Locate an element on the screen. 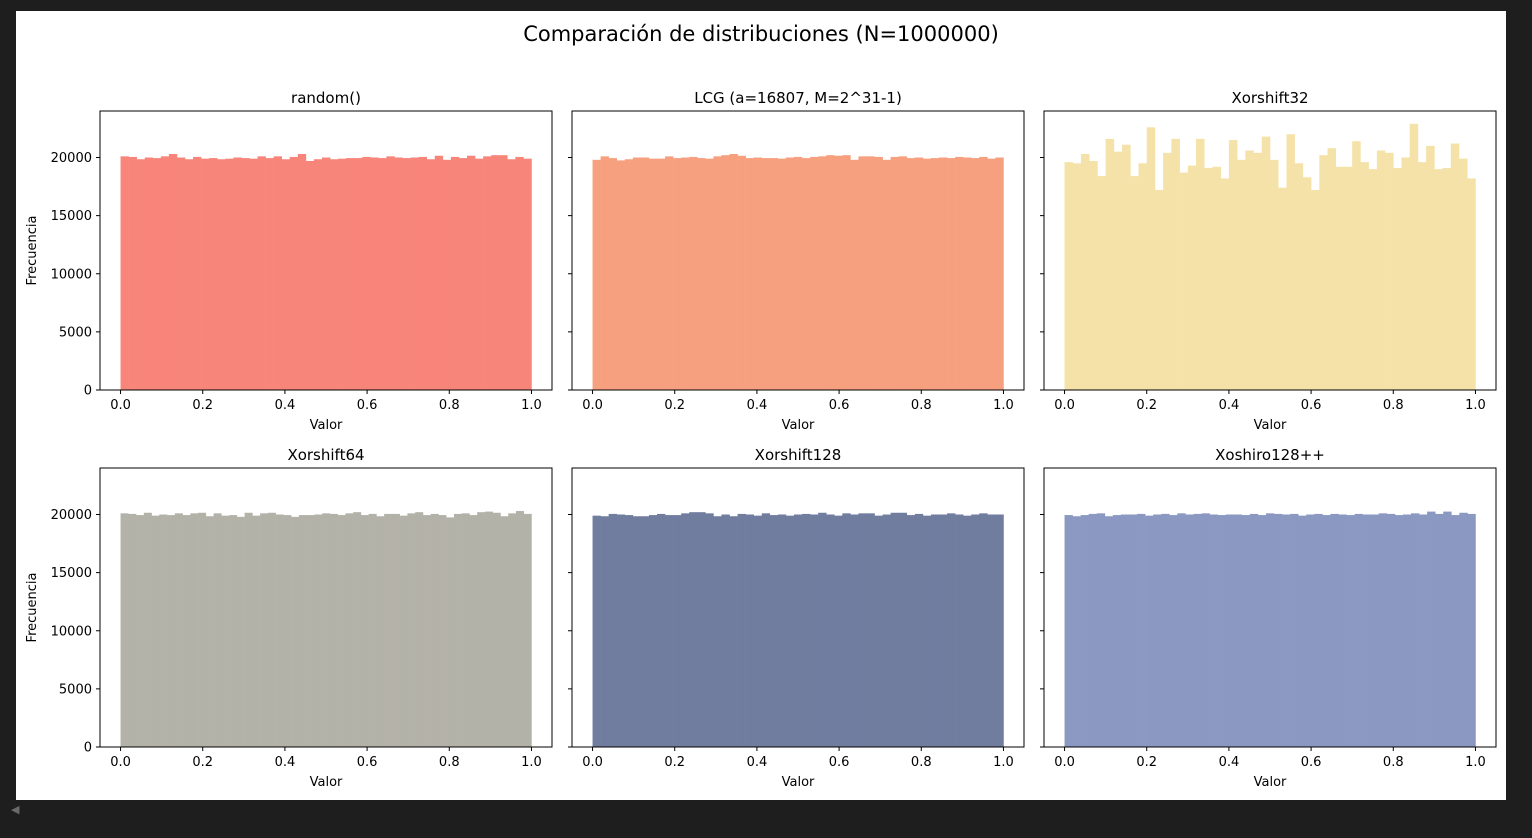 The height and width of the screenshot is (838, 1532). y-tick-label: 10000 is located at coordinates (71, 631).